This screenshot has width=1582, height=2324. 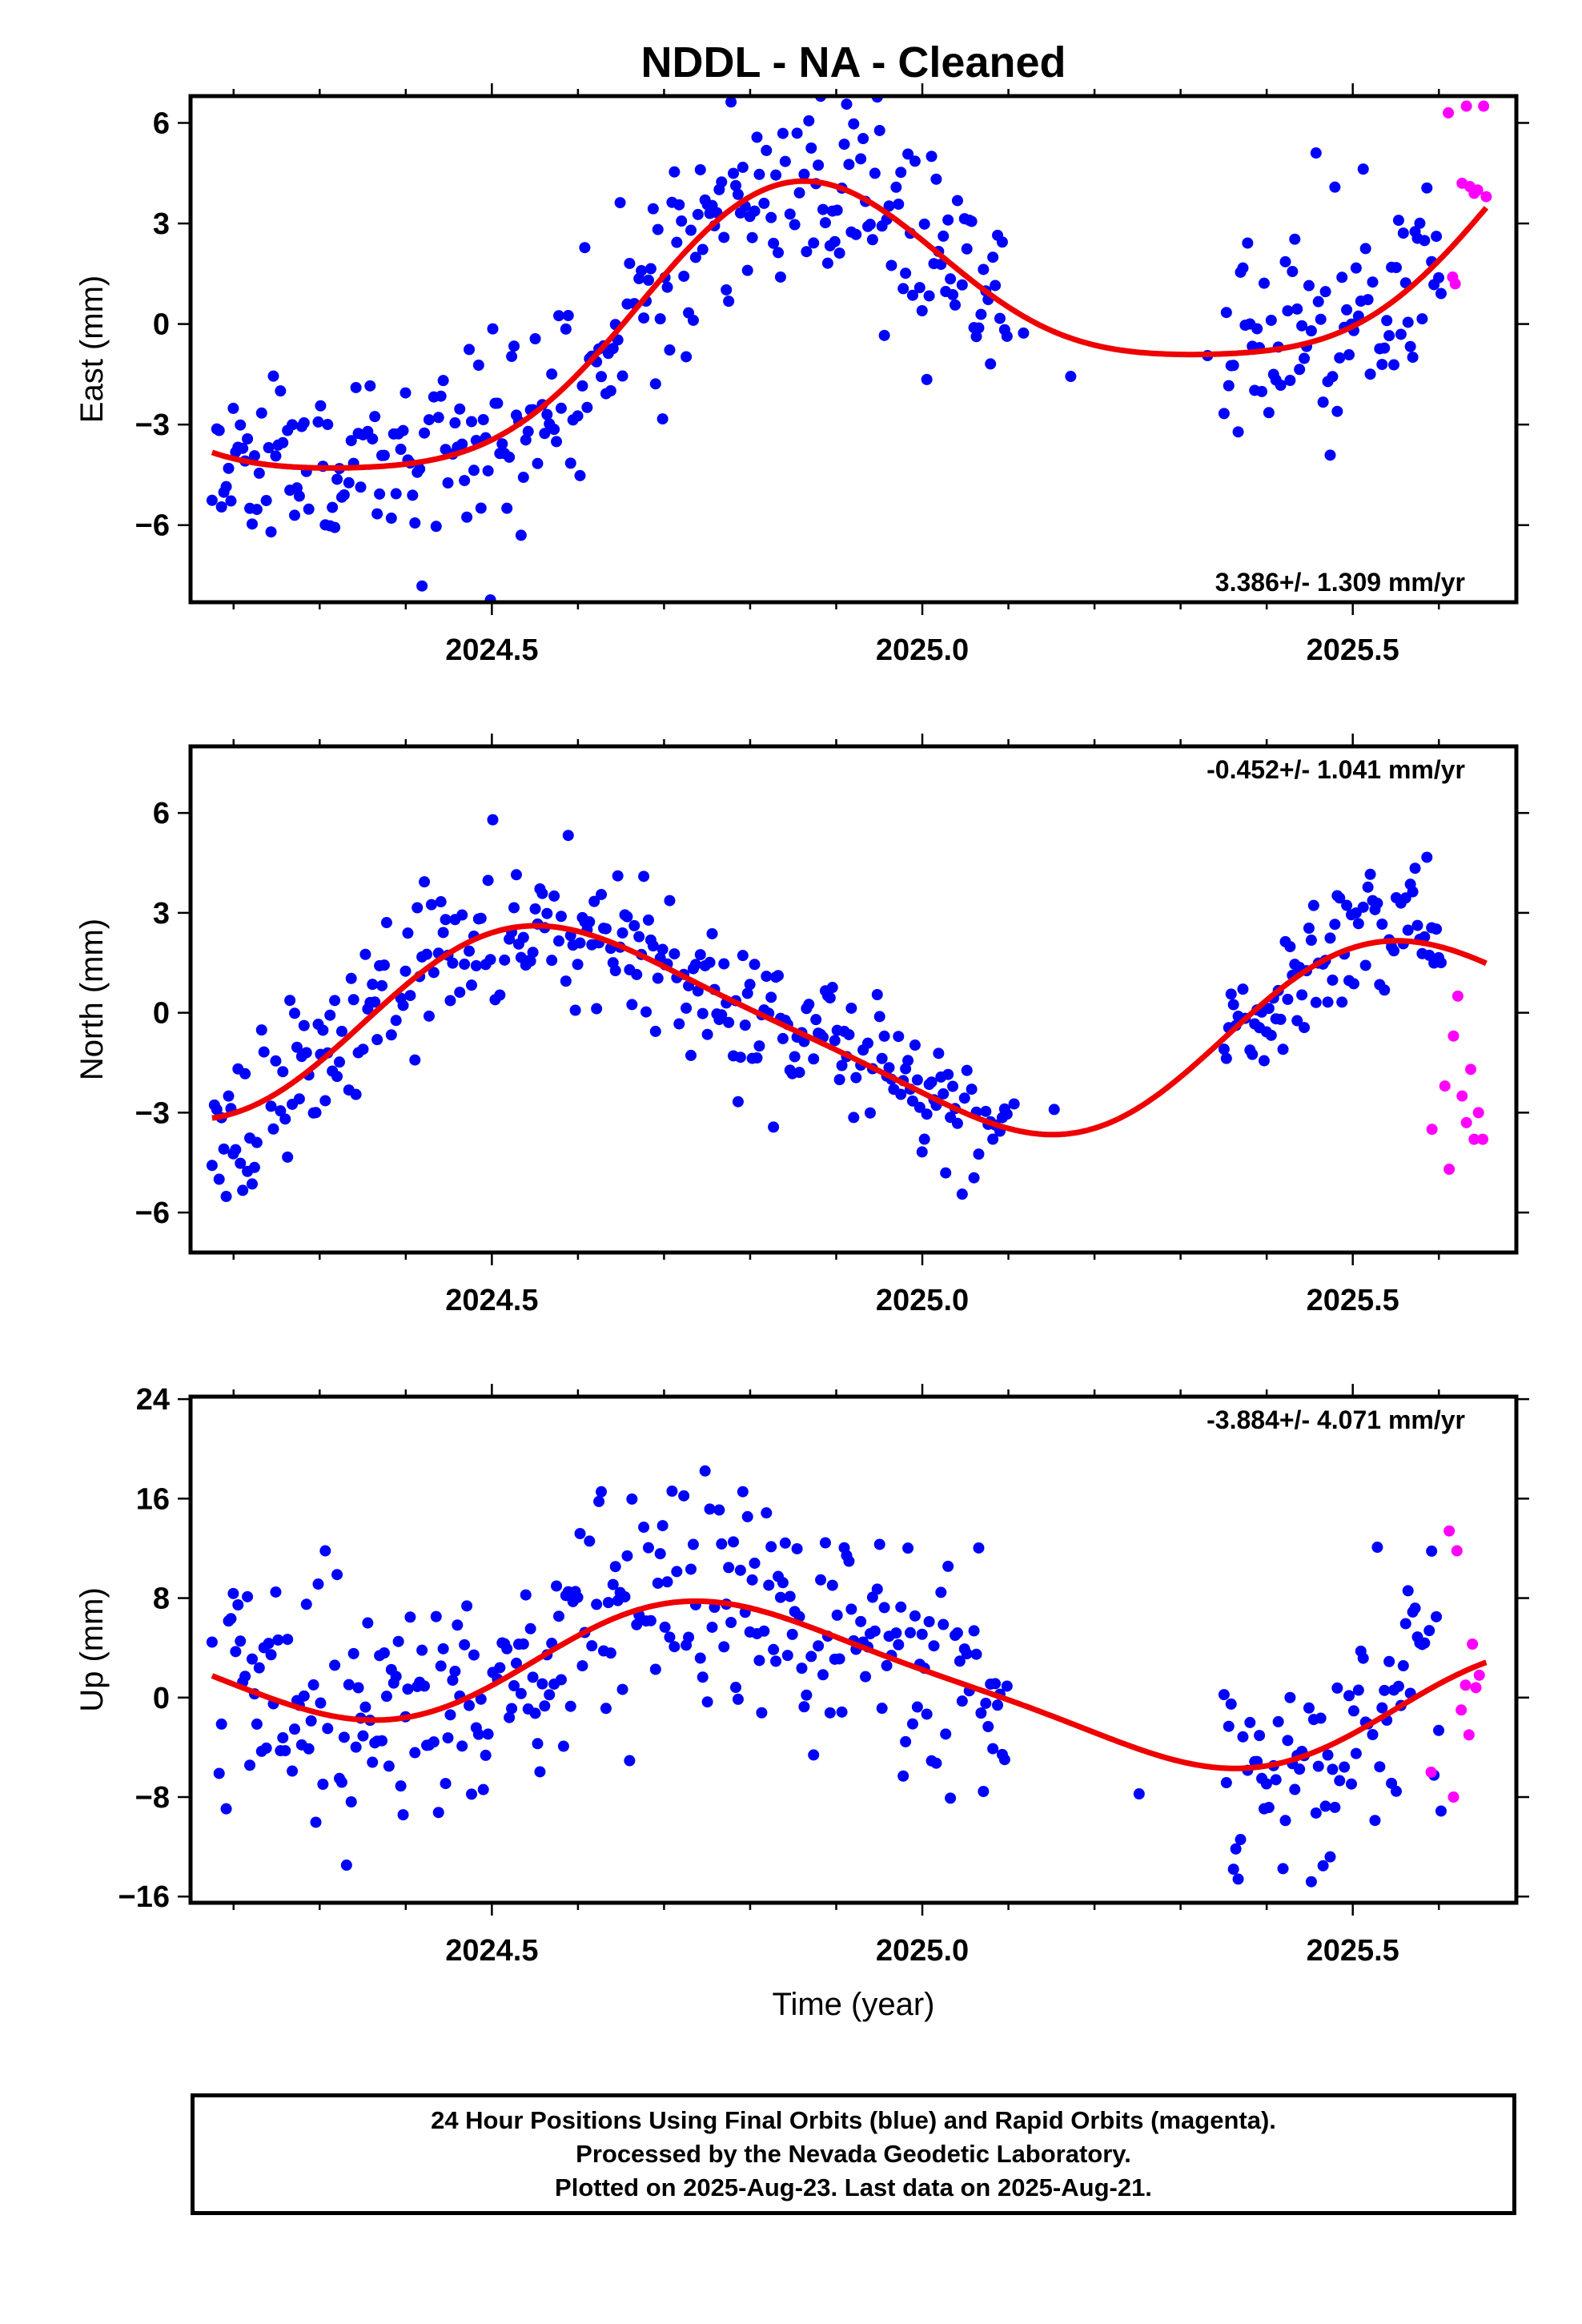 What do you see at coordinates (92, 349) in the screenshot?
I see `y-axis-label: East (mm)` at bounding box center [92, 349].